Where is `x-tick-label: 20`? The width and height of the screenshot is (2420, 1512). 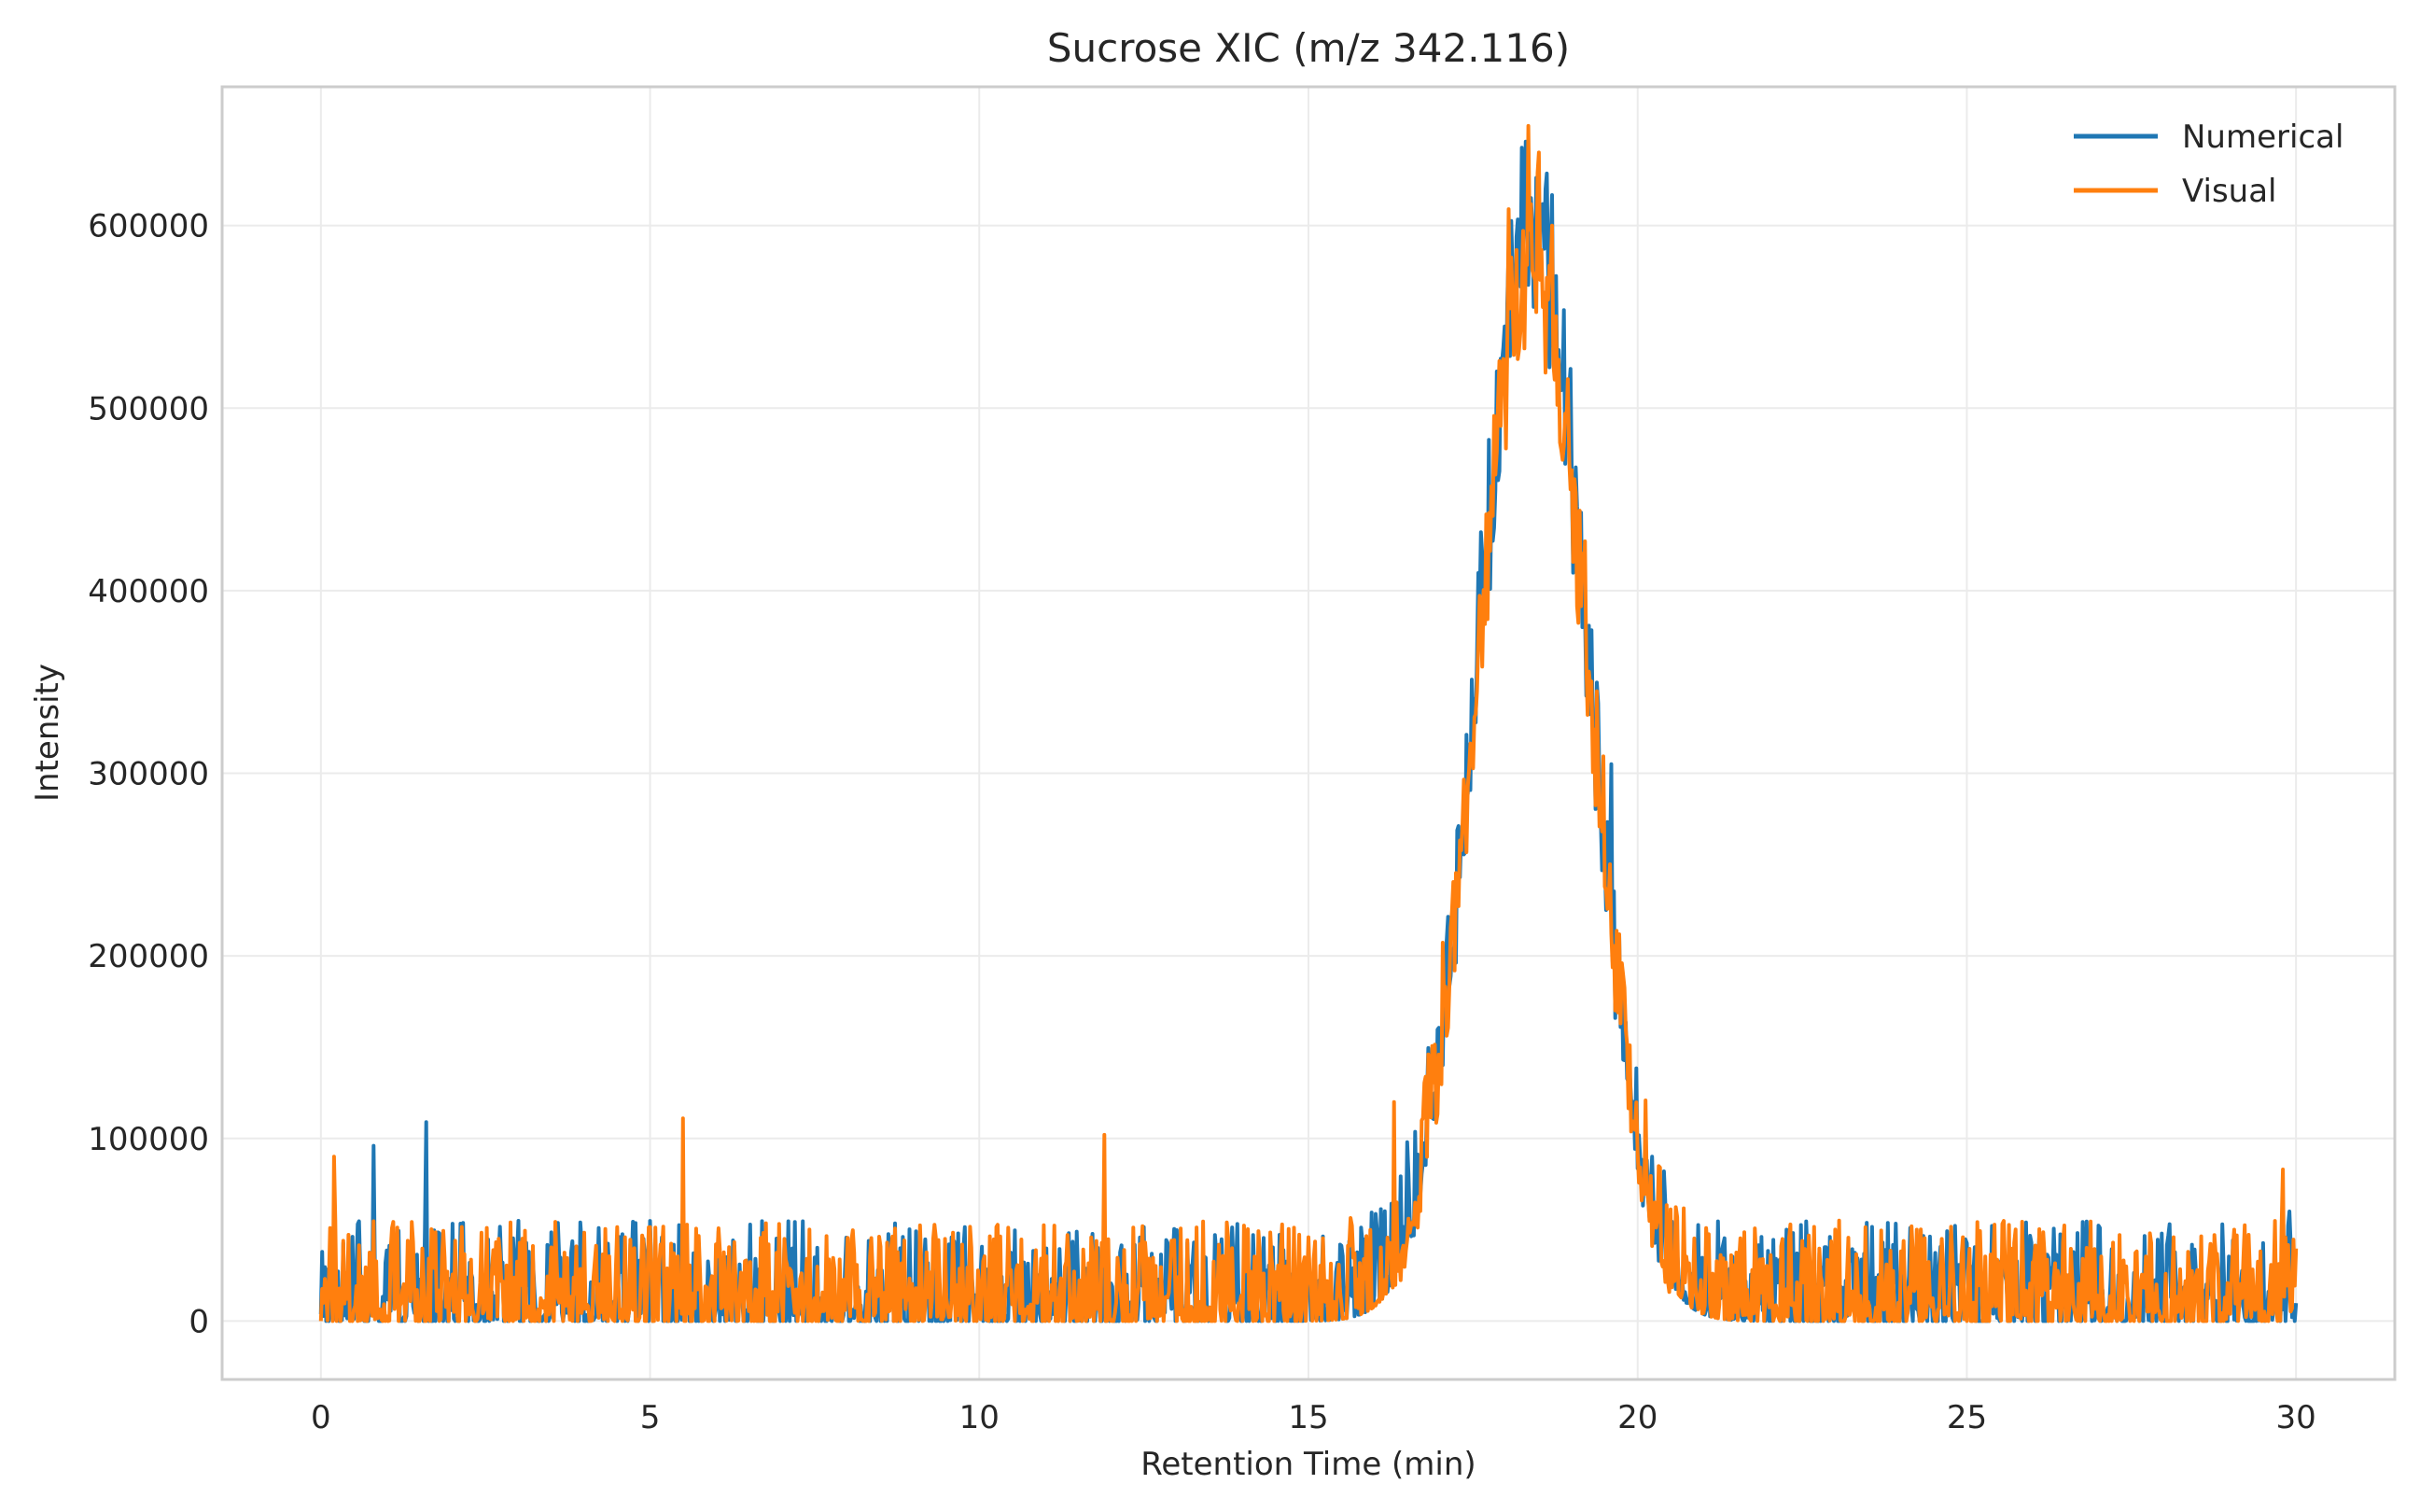
x-tick-label: 20 is located at coordinates (1638, 1417).